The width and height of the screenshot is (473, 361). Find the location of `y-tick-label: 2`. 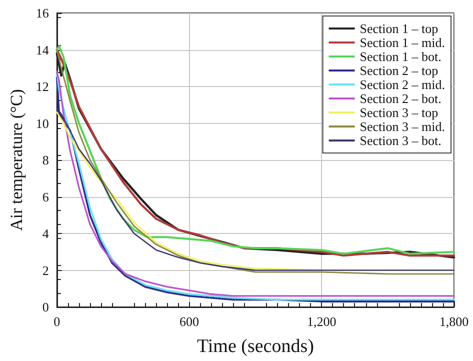

y-tick-label: 2 is located at coordinates (45, 270).